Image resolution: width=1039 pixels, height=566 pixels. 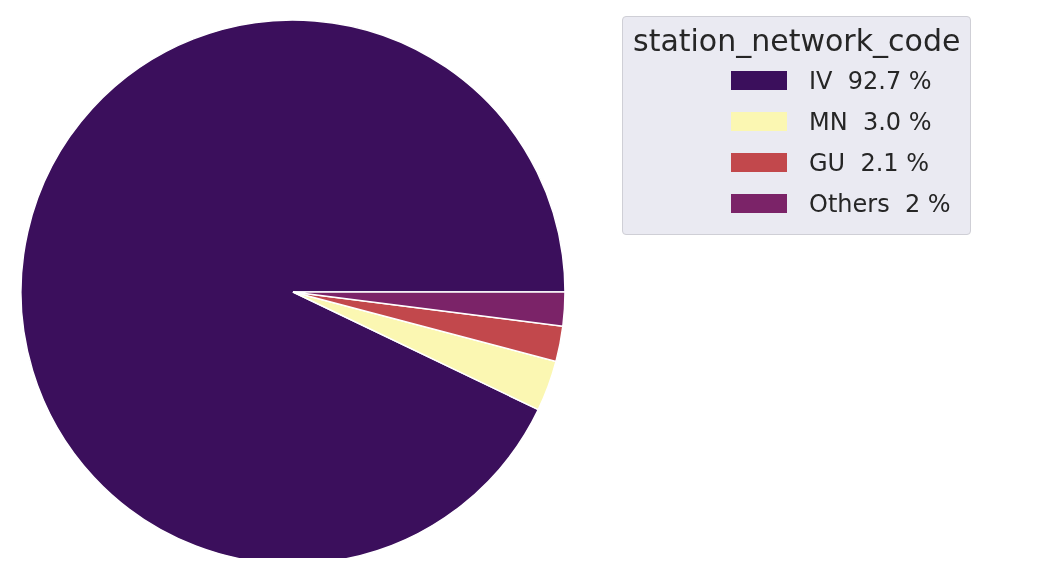 What do you see at coordinates (870, 80) in the screenshot?
I see `legend-label: IV 92.7 %` at bounding box center [870, 80].